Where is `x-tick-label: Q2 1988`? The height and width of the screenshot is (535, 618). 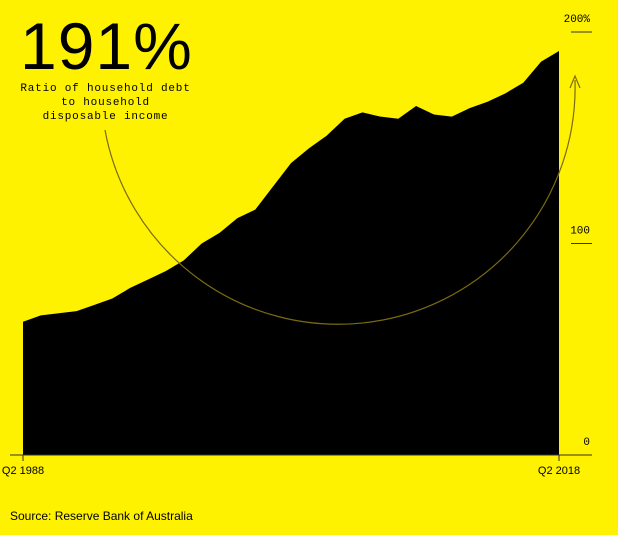 x-tick-label: Q2 1988 is located at coordinates (23, 471).